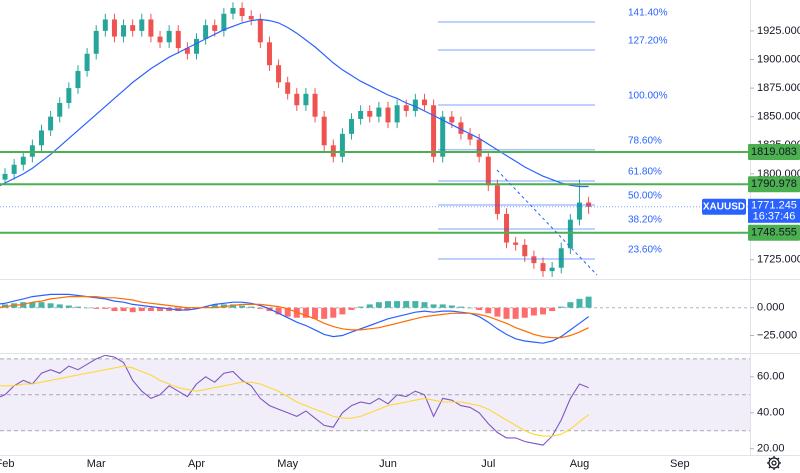 The image size is (800, 473). I want to click on fib-label: 23.60%, so click(645, 250).